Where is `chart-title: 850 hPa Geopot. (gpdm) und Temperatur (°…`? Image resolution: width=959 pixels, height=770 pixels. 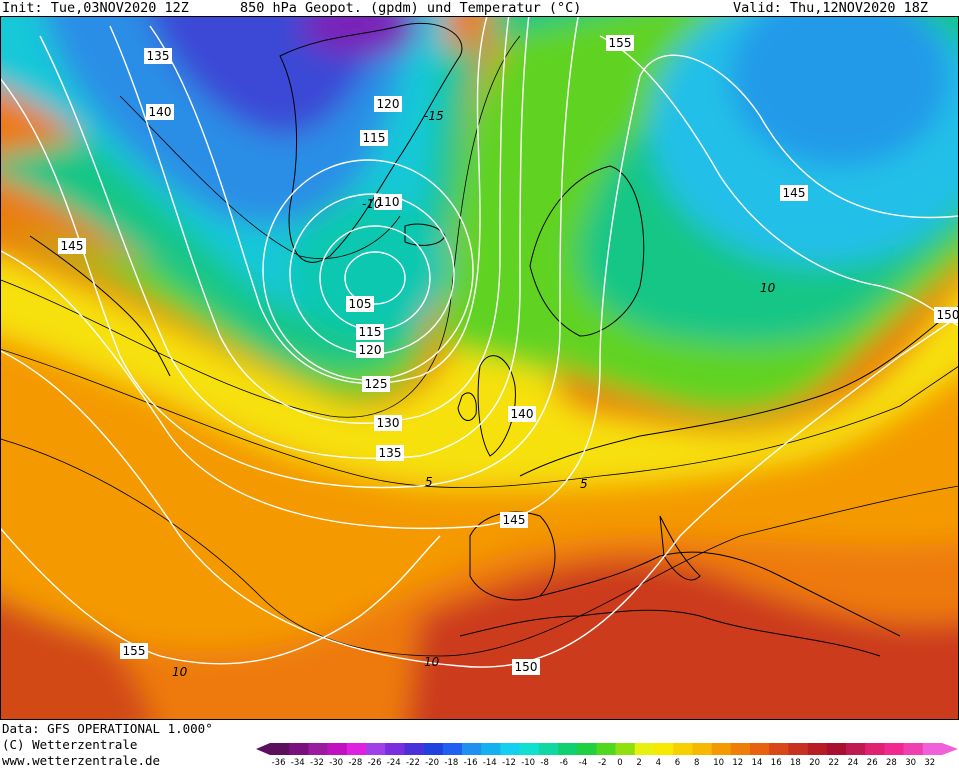 chart-title: 850 hPa Geopot. (gpdm) und Temperatur (°… is located at coordinates (411, 8).